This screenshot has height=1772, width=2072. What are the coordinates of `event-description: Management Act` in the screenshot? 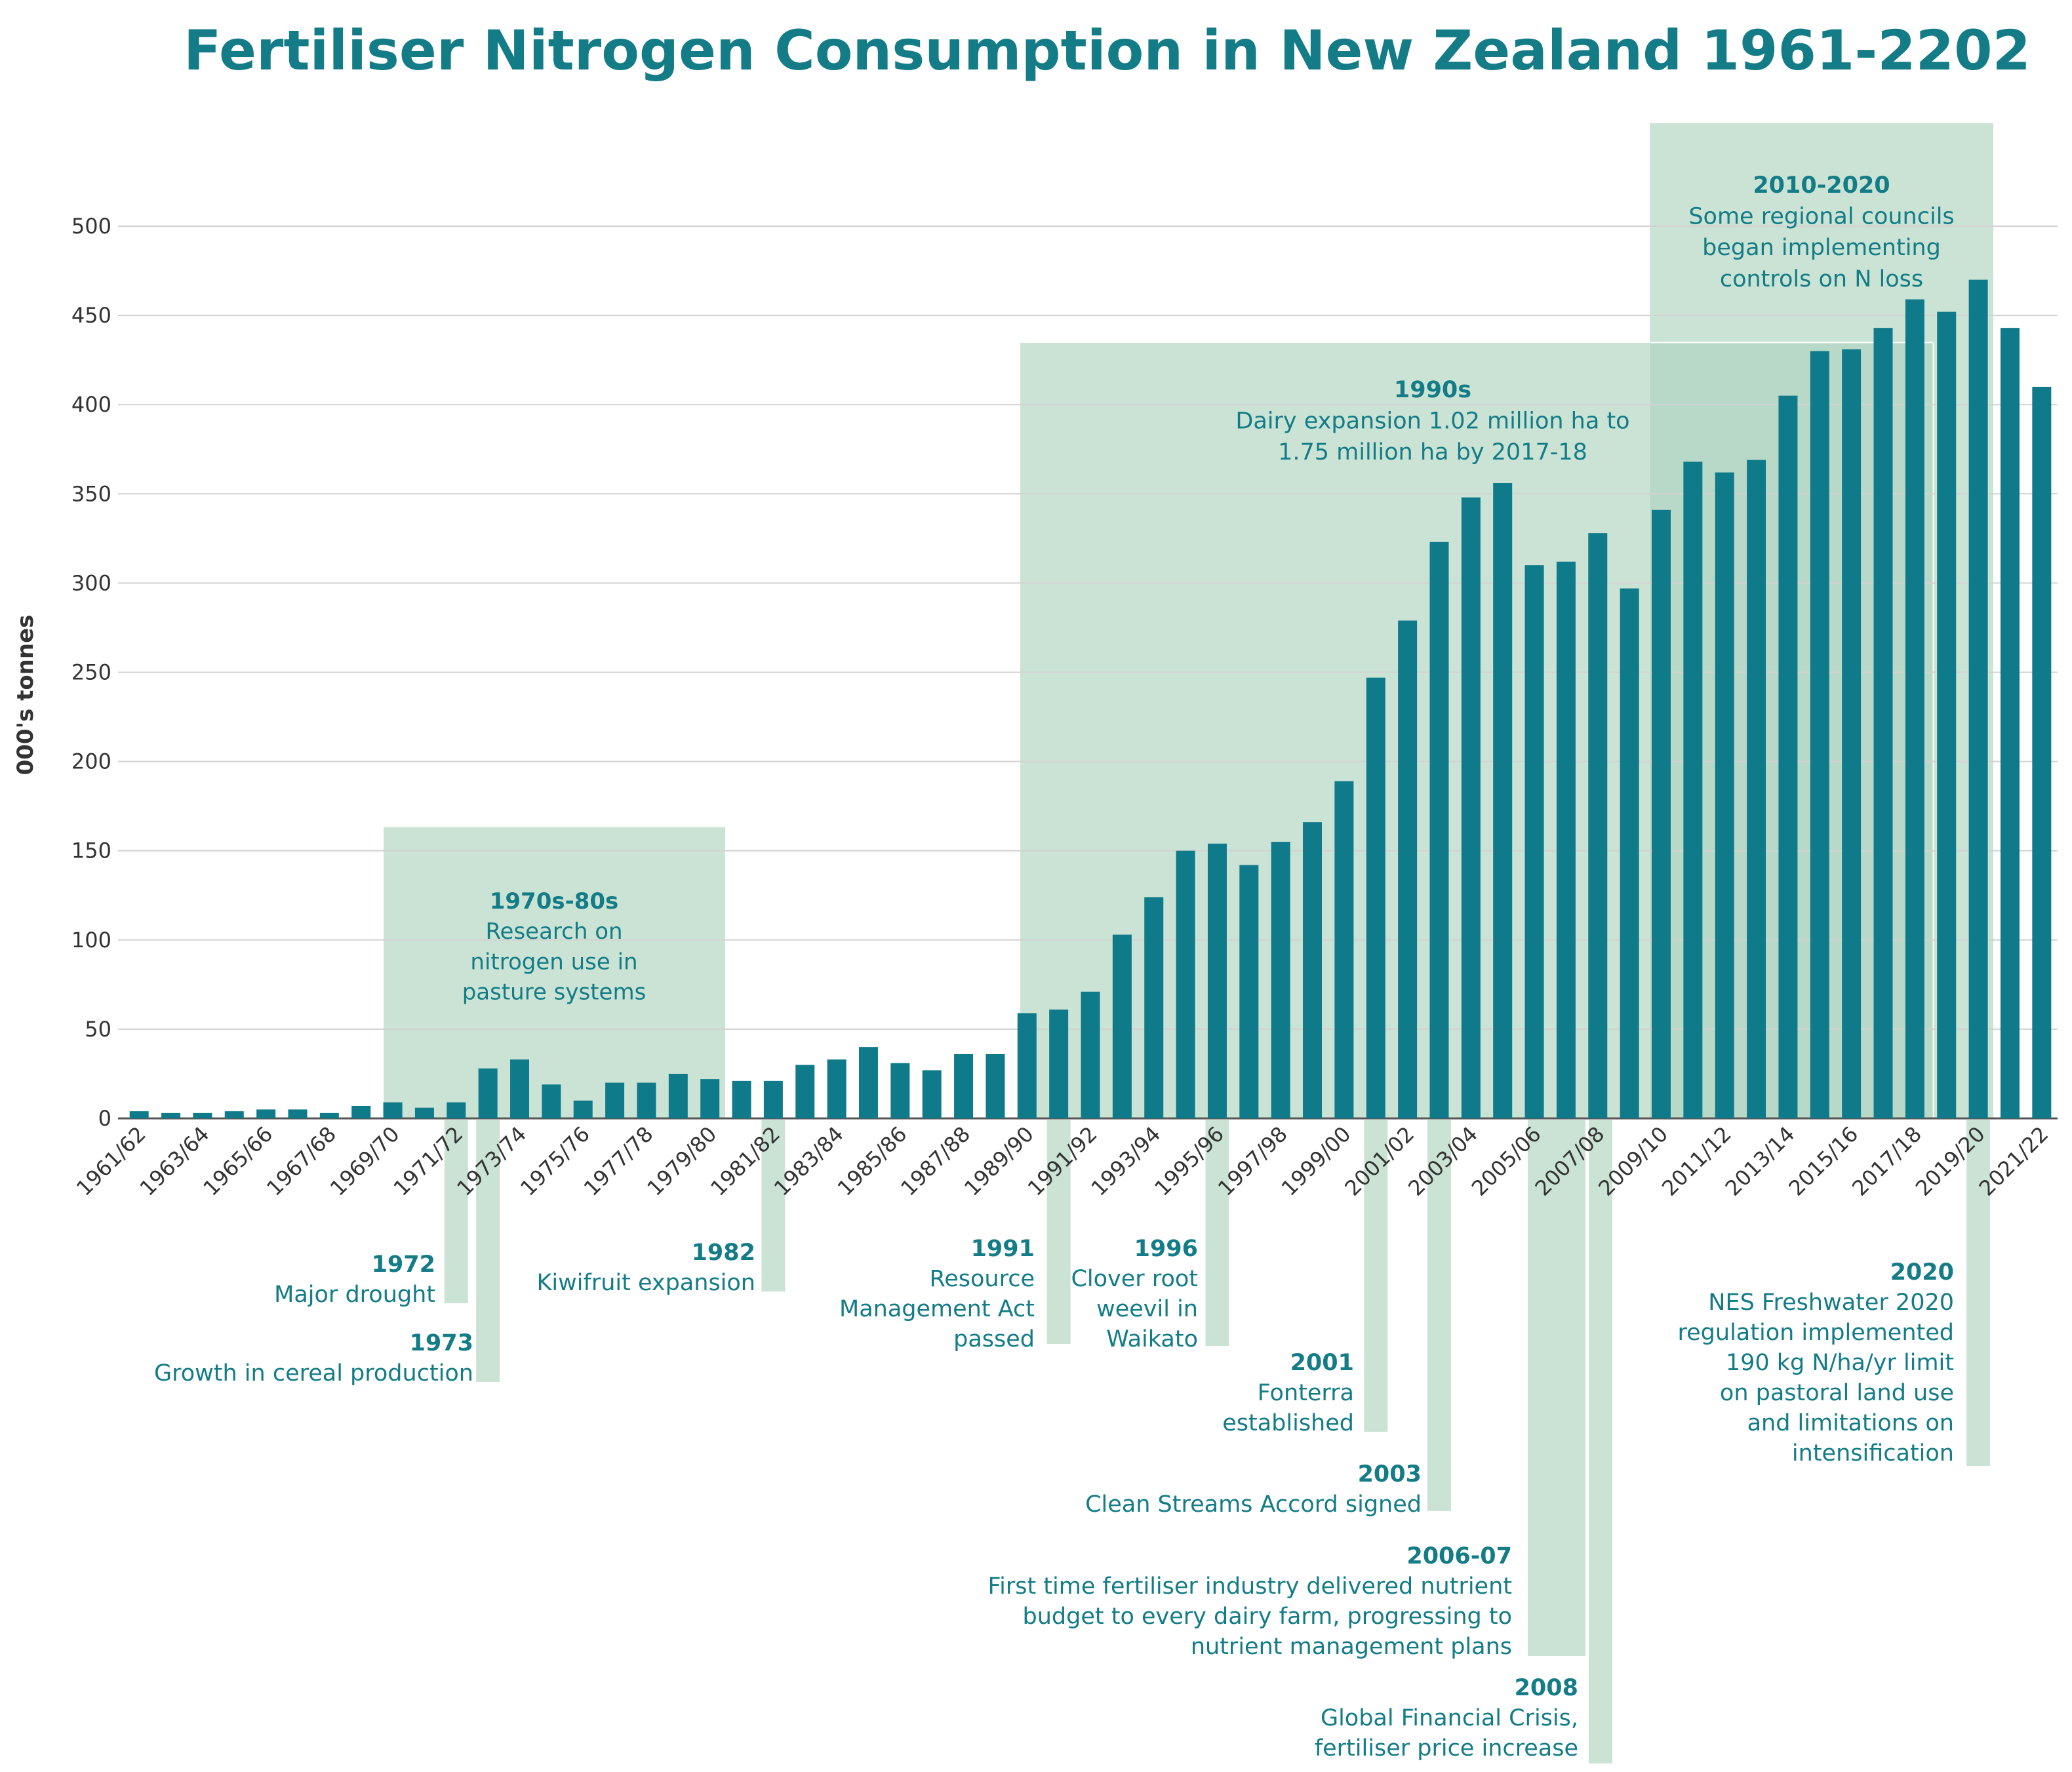 It's located at (937, 1309).